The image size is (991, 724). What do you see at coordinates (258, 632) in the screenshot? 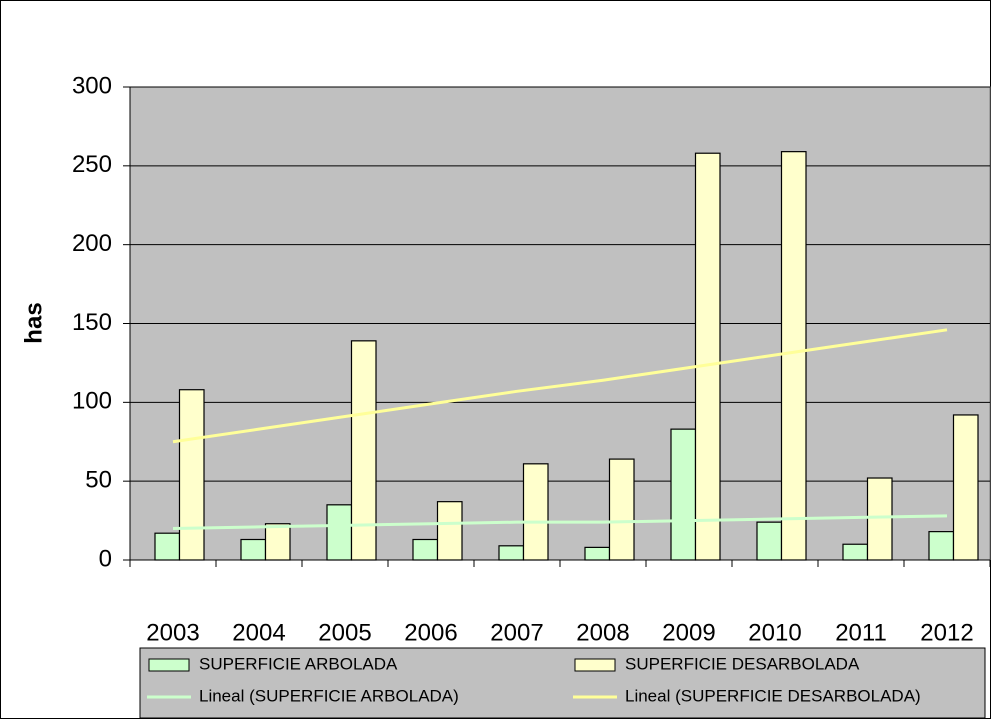
I see `x-tick-label: 2004` at bounding box center [258, 632].